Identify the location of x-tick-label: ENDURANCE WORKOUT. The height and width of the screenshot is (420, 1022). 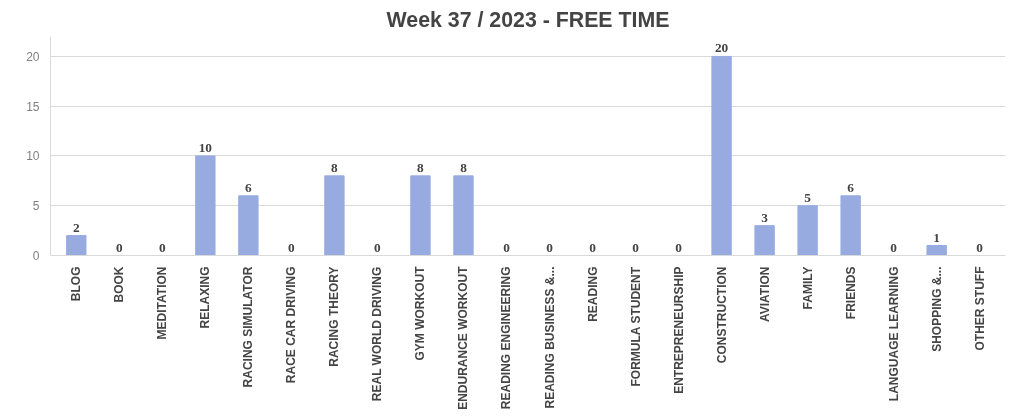
(463, 337).